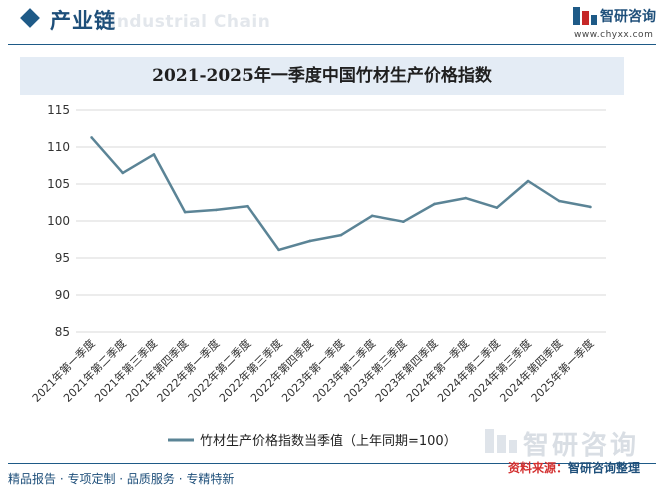  What do you see at coordinates (58, 221) in the screenshot?
I see `y-tick-label: 100` at bounding box center [58, 221].